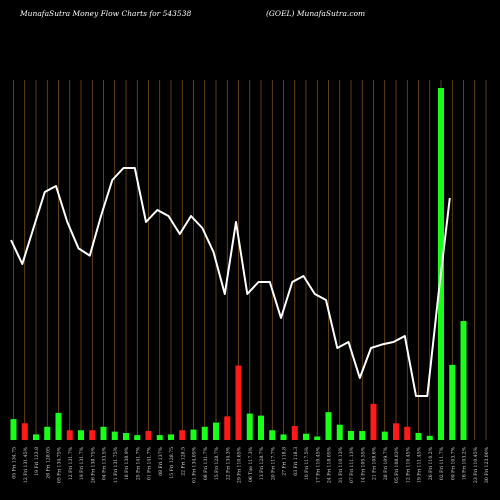 This screenshot has height=500, width=500. What do you see at coordinates (307, 463) in the screenshot?
I see `x-tick-label: 10 Fri 117.5%` at bounding box center [307, 463].